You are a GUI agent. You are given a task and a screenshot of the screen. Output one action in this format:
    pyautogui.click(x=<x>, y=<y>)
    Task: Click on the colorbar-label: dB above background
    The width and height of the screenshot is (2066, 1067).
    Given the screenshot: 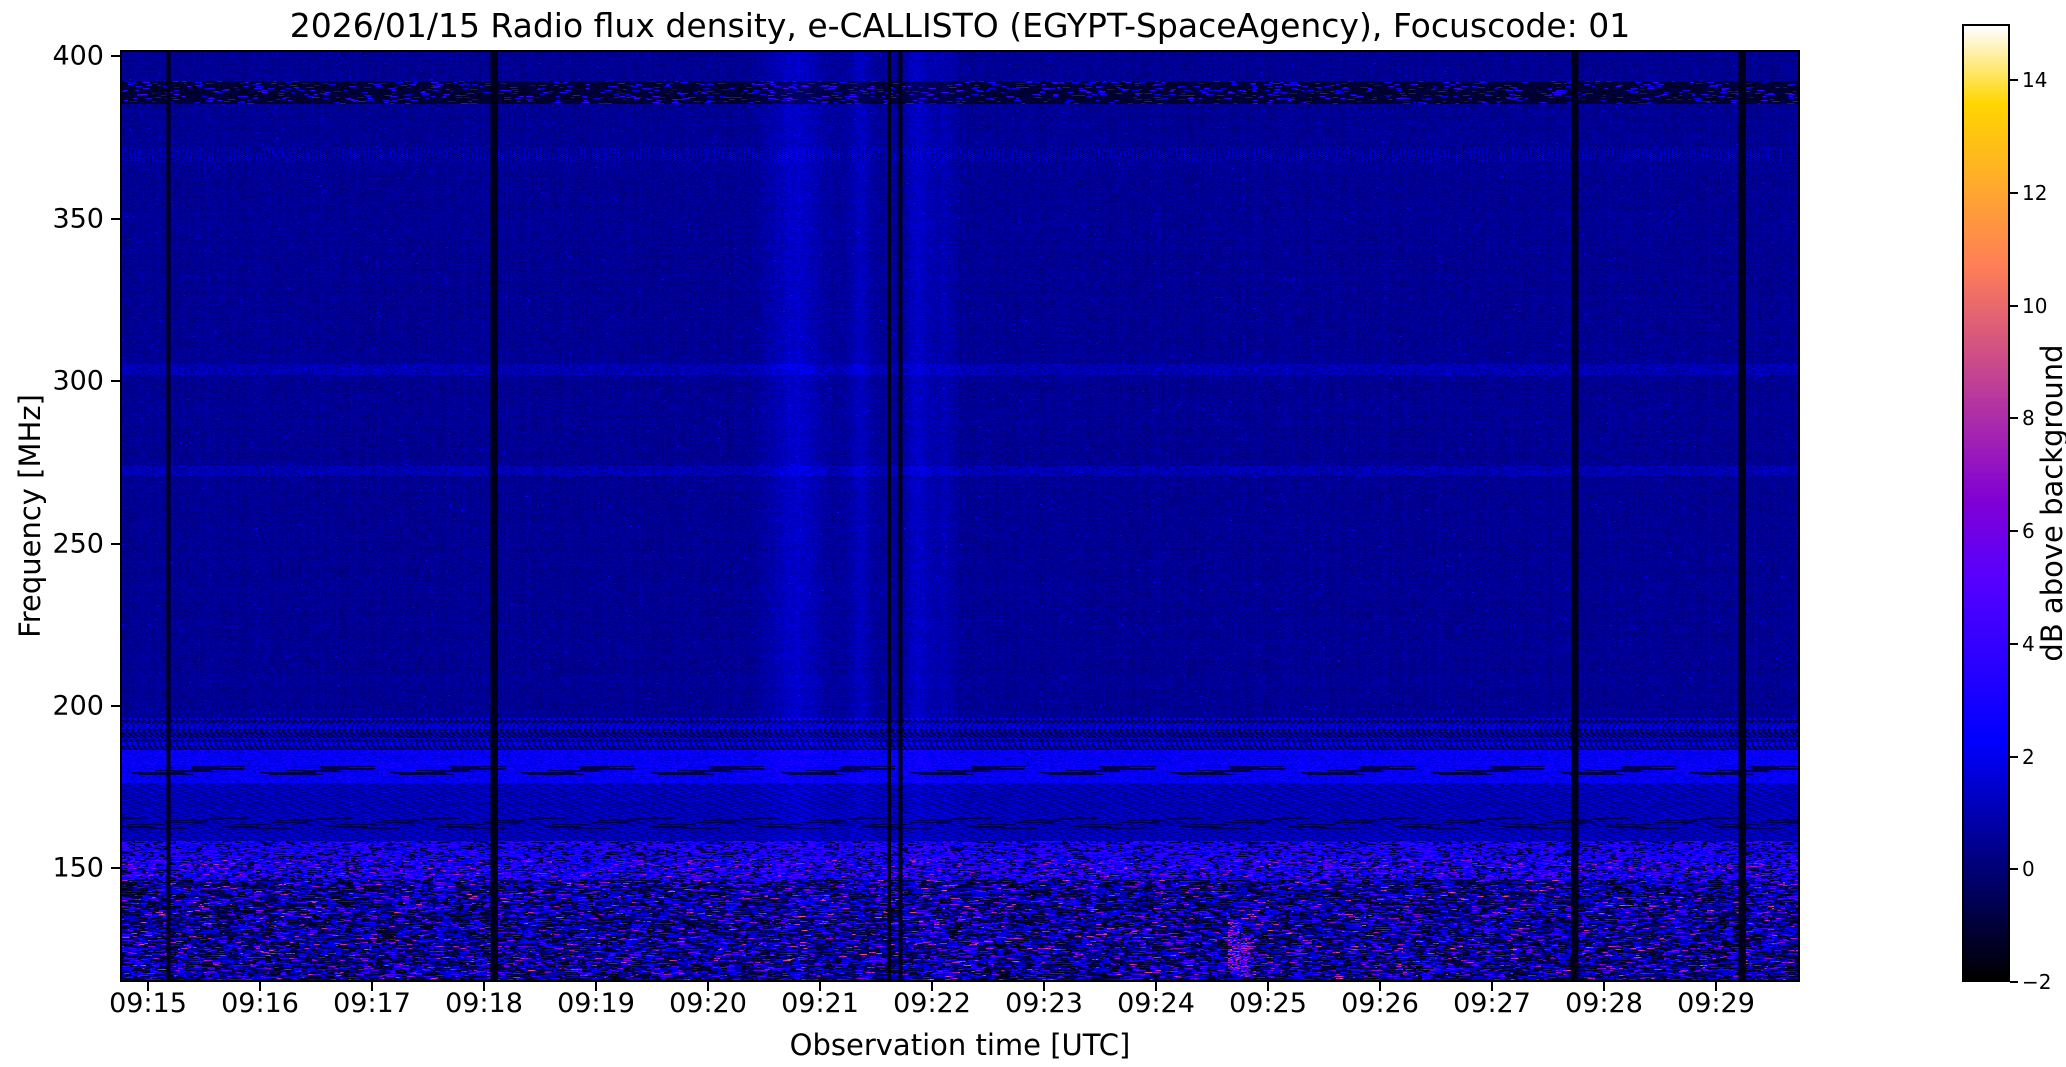 What is the action you would take?
    pyautogui.click(x=2050, y=503)
    